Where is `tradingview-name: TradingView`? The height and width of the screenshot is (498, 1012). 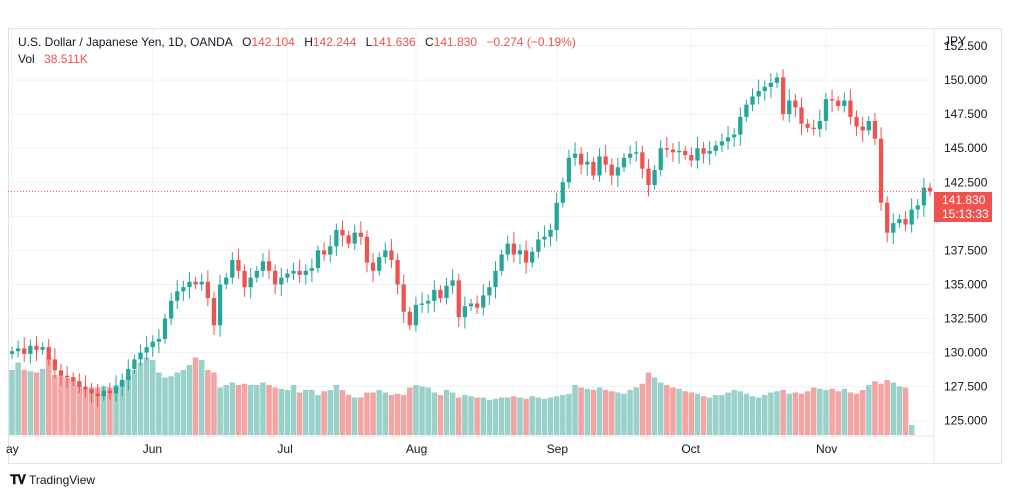
tradingview-name: TradingView is located at coordinates (62, 480).